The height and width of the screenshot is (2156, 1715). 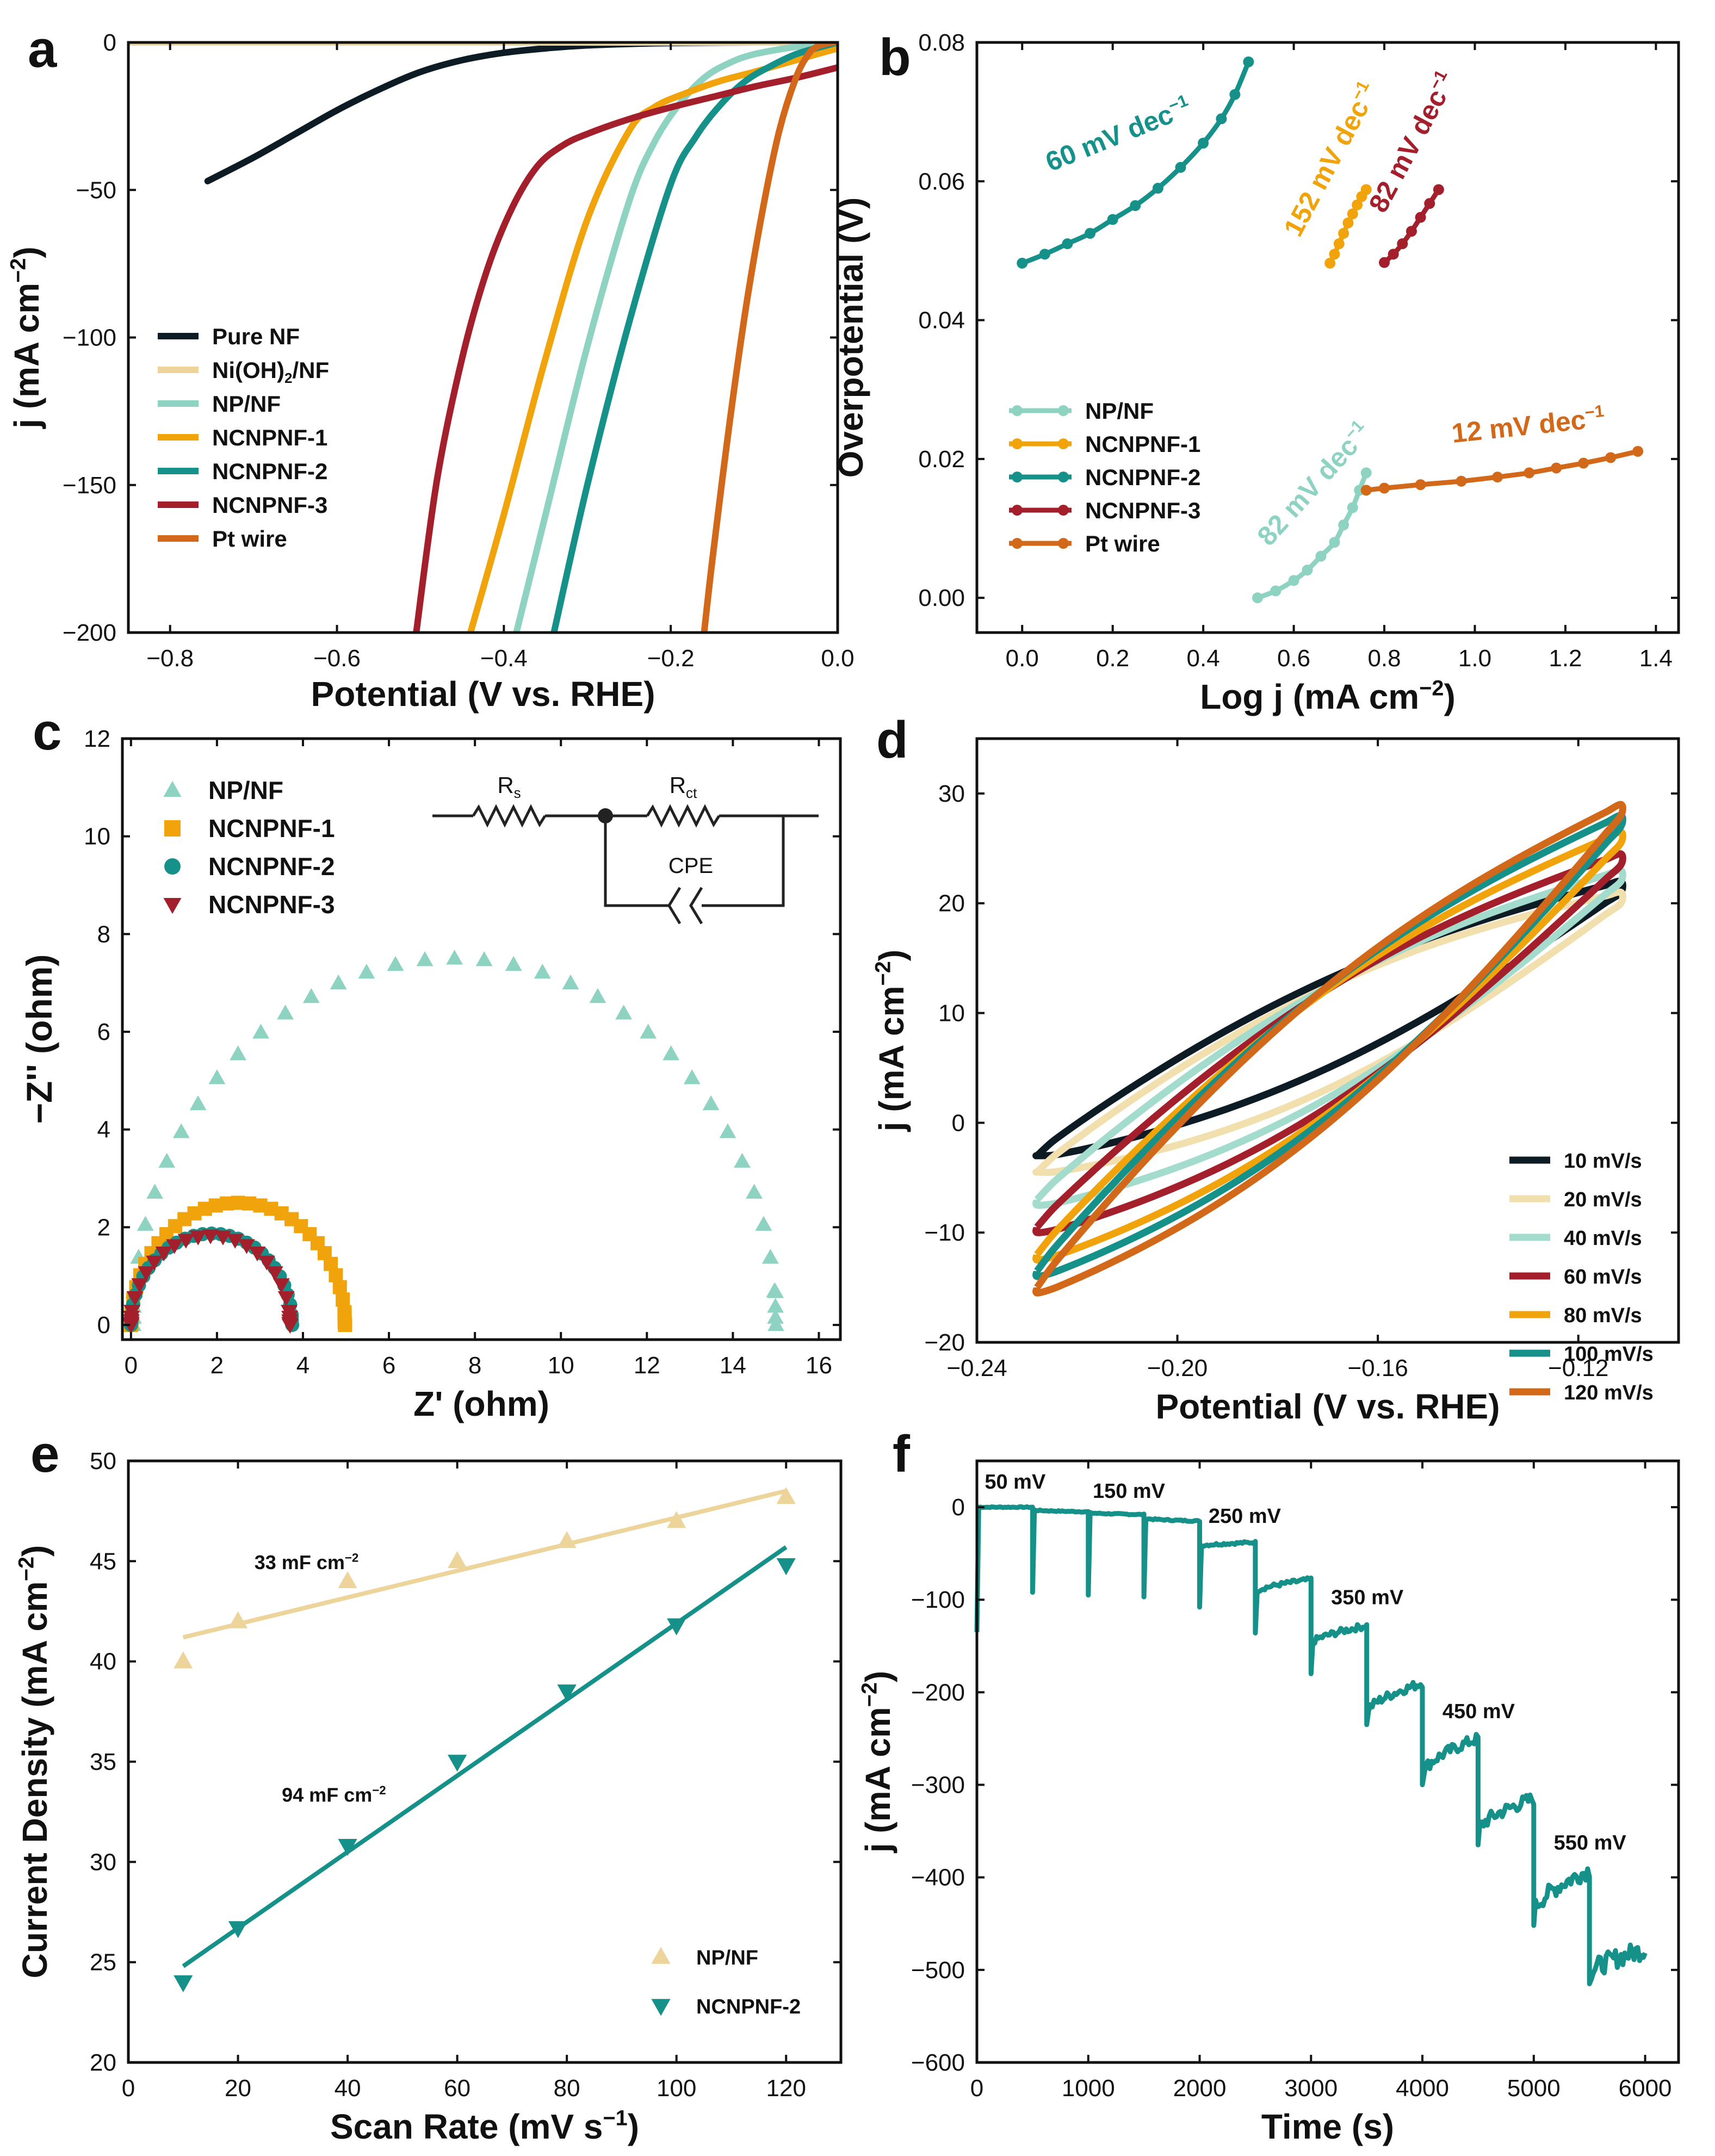 I want to click on legend-label: Pt wire, so click(x=1122, y=543).